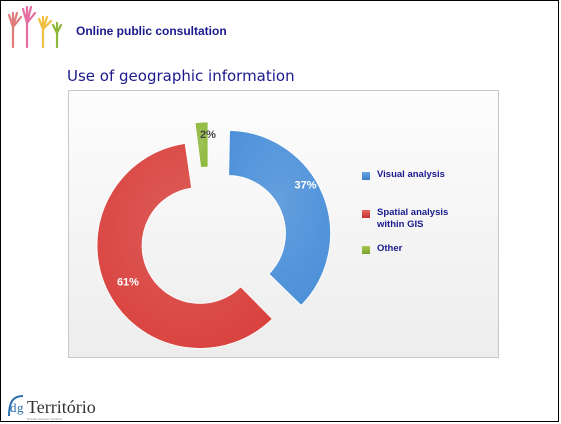  What do you see at coordinates (151, 31) in the screenshot?
I see `header-title: Online public consultation` at bounding box center [151, 31].